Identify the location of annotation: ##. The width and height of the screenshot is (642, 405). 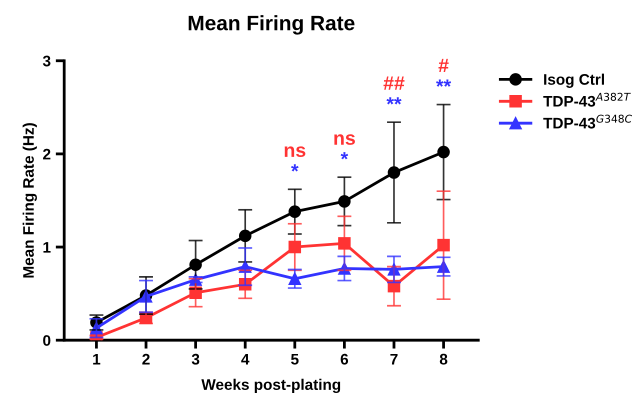
(394, 83).